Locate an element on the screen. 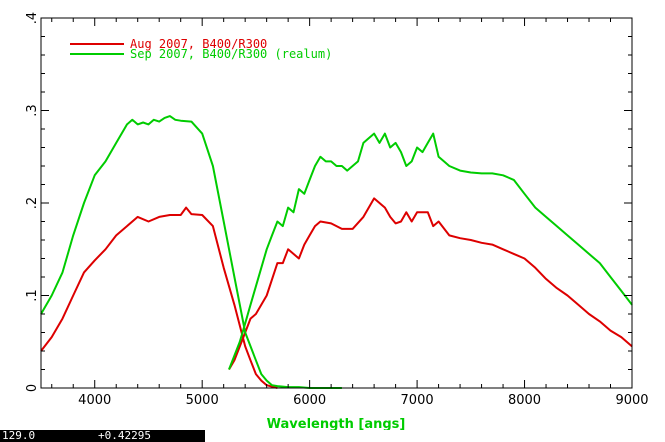 The height and width of the screenshot is (442, 665). cursor-readout: 129.0 +0.42295 is located at coordinates (102, 436).